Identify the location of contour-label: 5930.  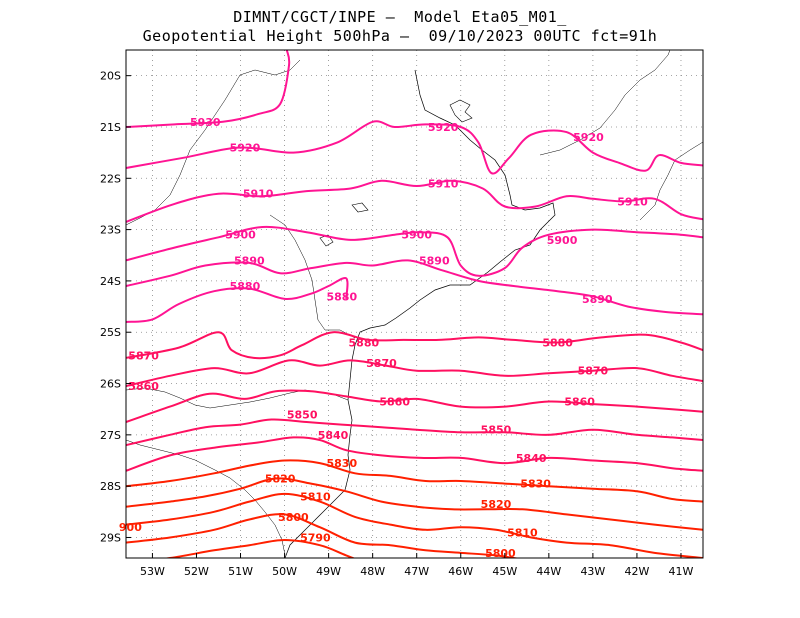
(205, 122).